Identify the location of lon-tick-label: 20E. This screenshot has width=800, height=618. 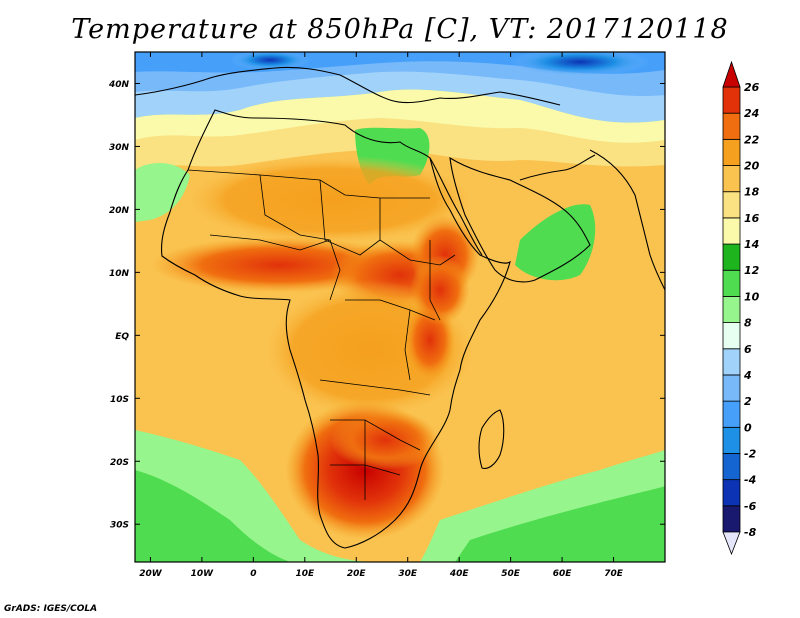
(357, 574).